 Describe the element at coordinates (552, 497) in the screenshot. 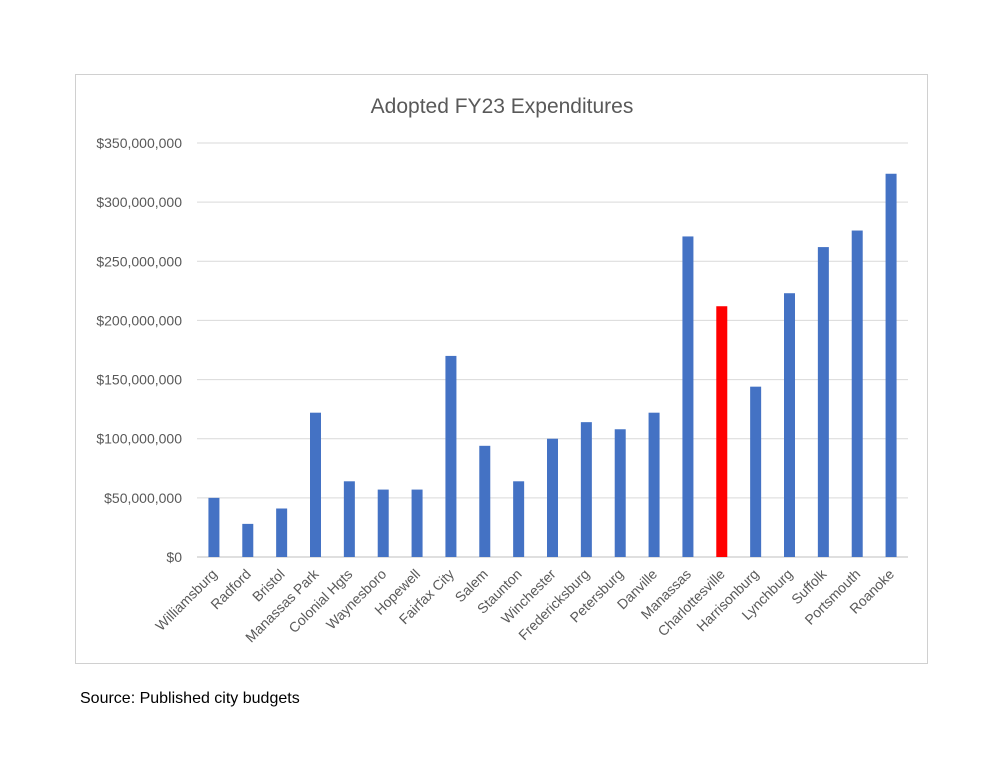

I see `bar-winchester` at that location.